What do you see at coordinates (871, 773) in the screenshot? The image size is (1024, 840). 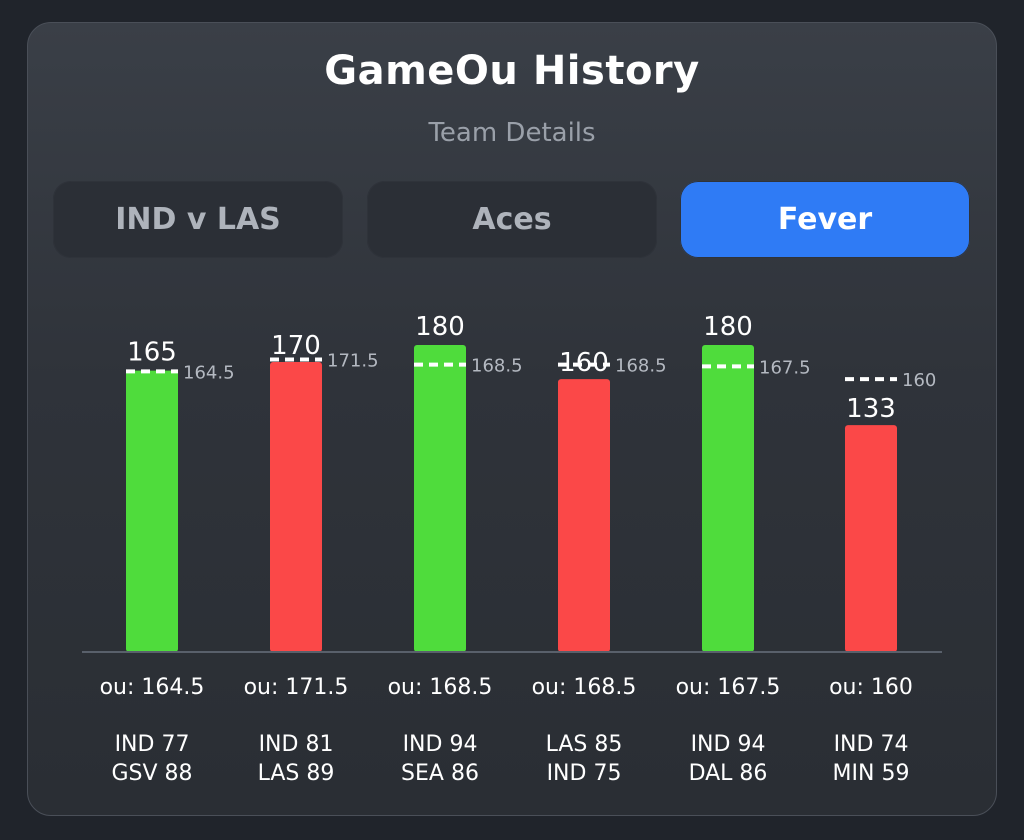 I see `score-line-2: MIN 59` at bounding box center [871, 773].